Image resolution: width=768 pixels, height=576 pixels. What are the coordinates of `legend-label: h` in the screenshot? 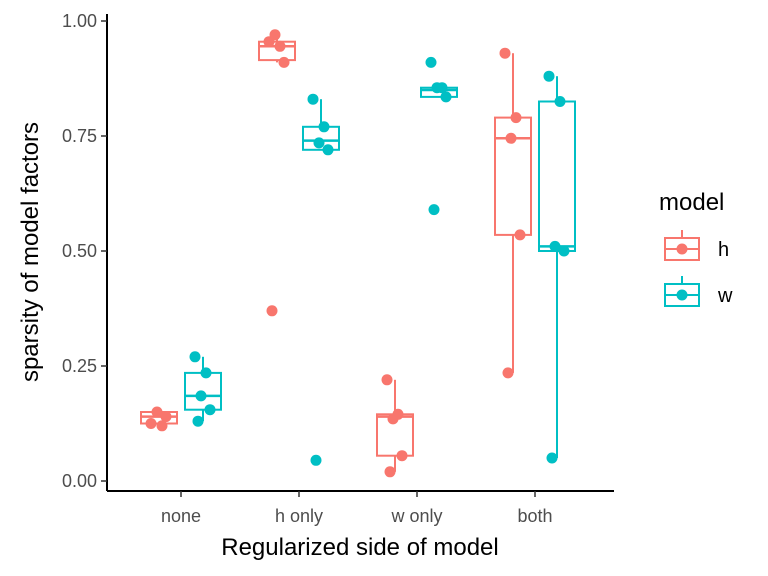 It's located at (723, 250).